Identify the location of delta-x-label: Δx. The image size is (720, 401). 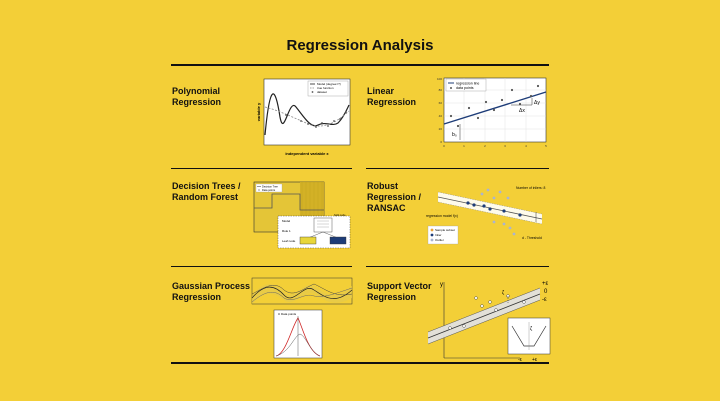
(522, 111).